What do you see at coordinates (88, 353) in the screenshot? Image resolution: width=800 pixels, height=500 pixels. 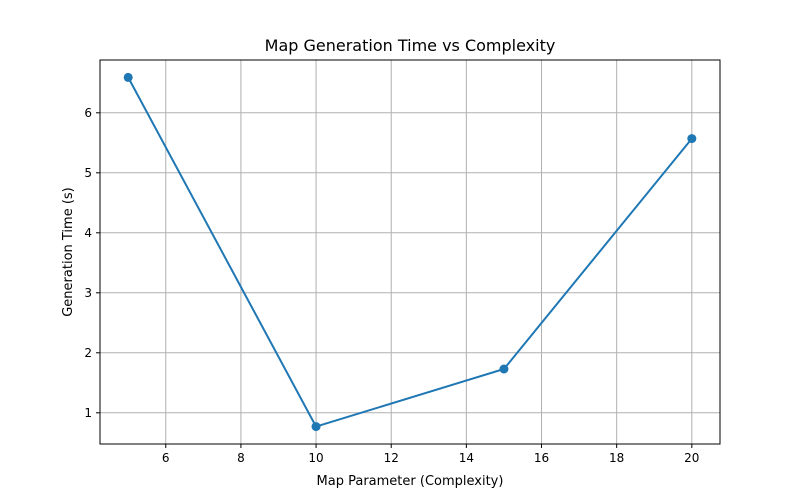 I see `y-tick-label-1: 2` at bounding box center [88, 353].